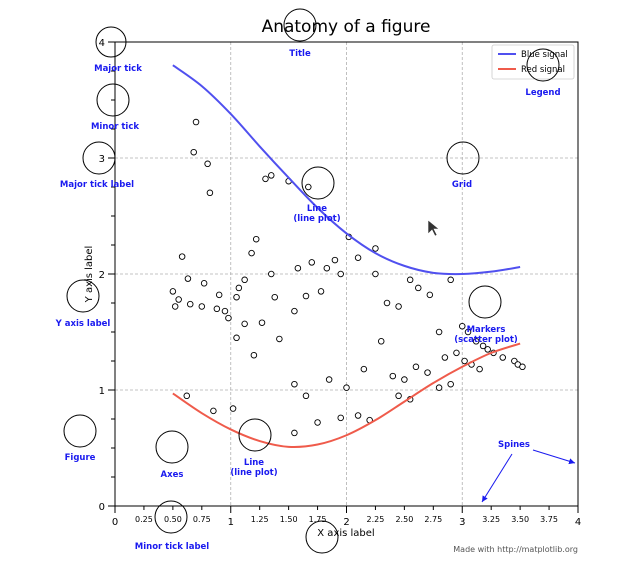  Describe the element at coordinates (172, 447) in the screenshot. I see `axes-marker` at that location.